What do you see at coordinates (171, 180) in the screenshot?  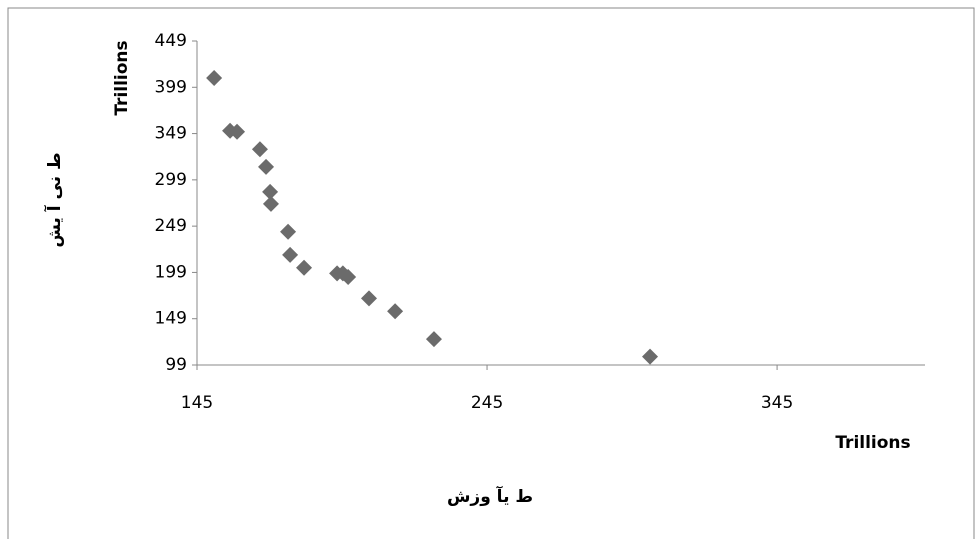 I see `y-tick-label: 299` at bounding box center [171, 180].